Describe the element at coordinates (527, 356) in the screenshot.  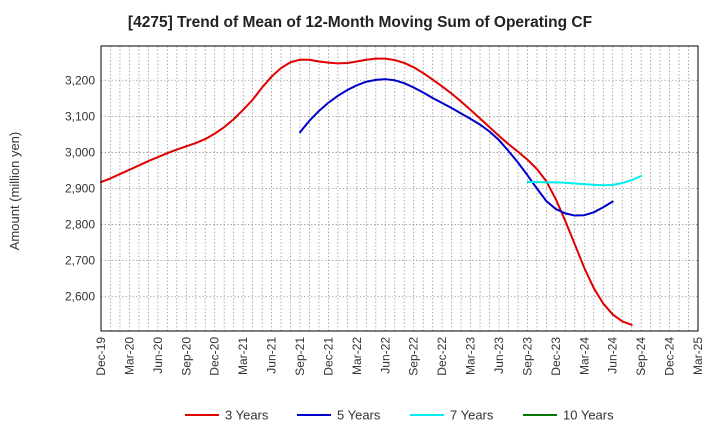
I see `x-tick-label: Sep-23` at that location.